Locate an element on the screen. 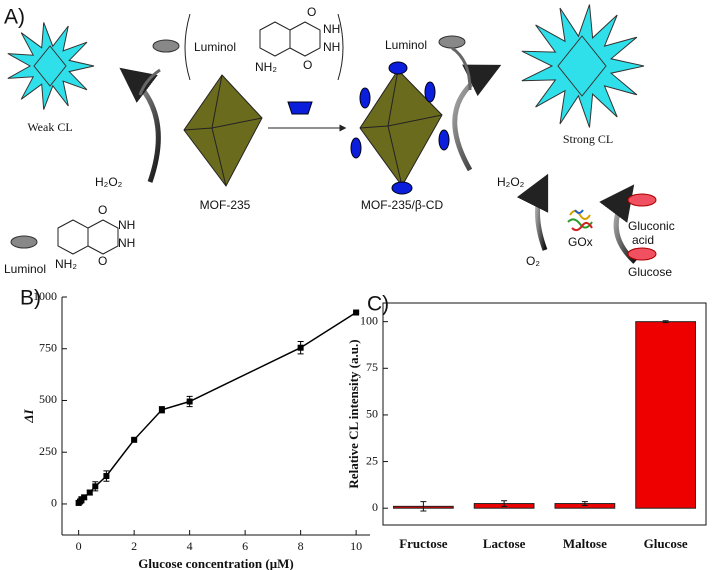 The image size is (712, 570). panel-label: B) is located at coordinates (30, 298).